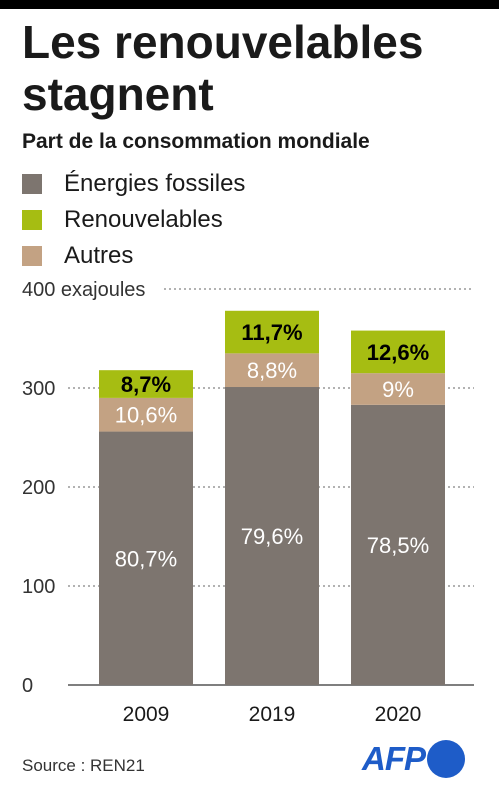 The image size is (499, 800). What do you see at coordinates (83, 290) in the screenshot?
I see `y-tick-label: 400 exajoules` at bounding box center [83, 290].